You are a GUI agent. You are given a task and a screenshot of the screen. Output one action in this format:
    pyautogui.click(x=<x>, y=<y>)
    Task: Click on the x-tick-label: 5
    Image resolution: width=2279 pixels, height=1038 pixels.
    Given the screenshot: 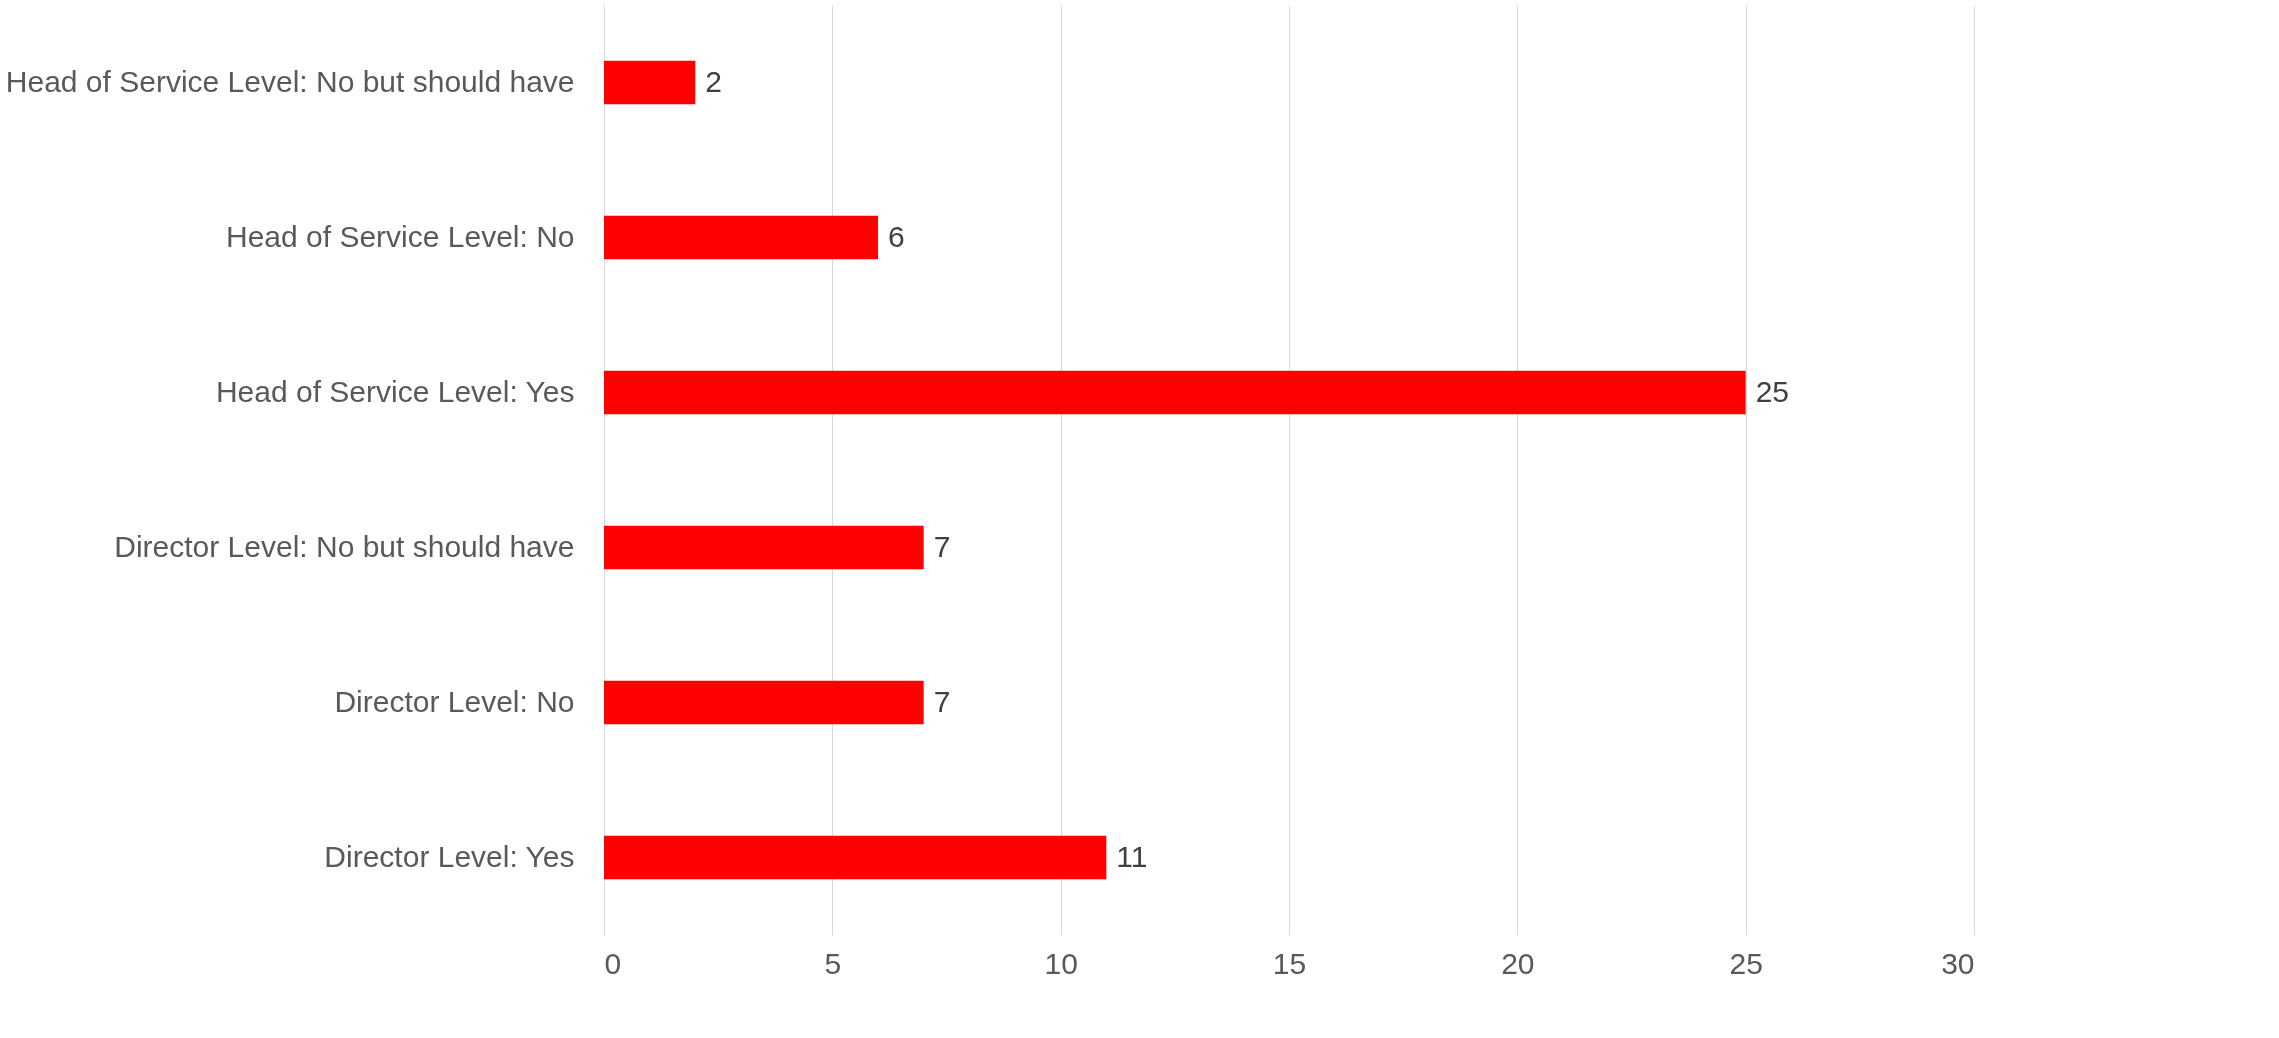 What is the action you would take?
    pyautogui.click(x=833, y=963)
    